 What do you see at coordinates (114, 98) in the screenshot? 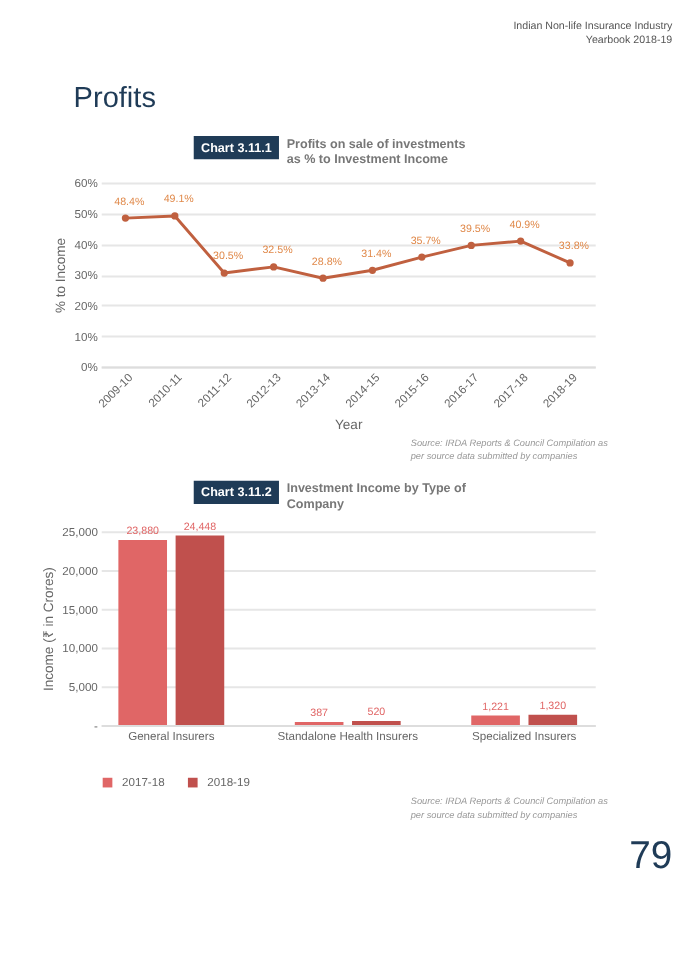
I see `text: Profits` at bounding box center [114, 98].